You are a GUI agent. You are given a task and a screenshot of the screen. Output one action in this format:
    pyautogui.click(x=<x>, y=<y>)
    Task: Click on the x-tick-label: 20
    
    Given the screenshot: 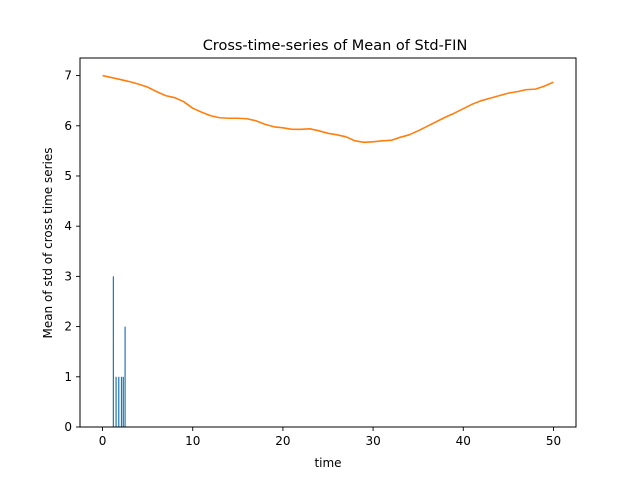 What is the action you would take?
    pyautogui.click(x=282, y=441)
    